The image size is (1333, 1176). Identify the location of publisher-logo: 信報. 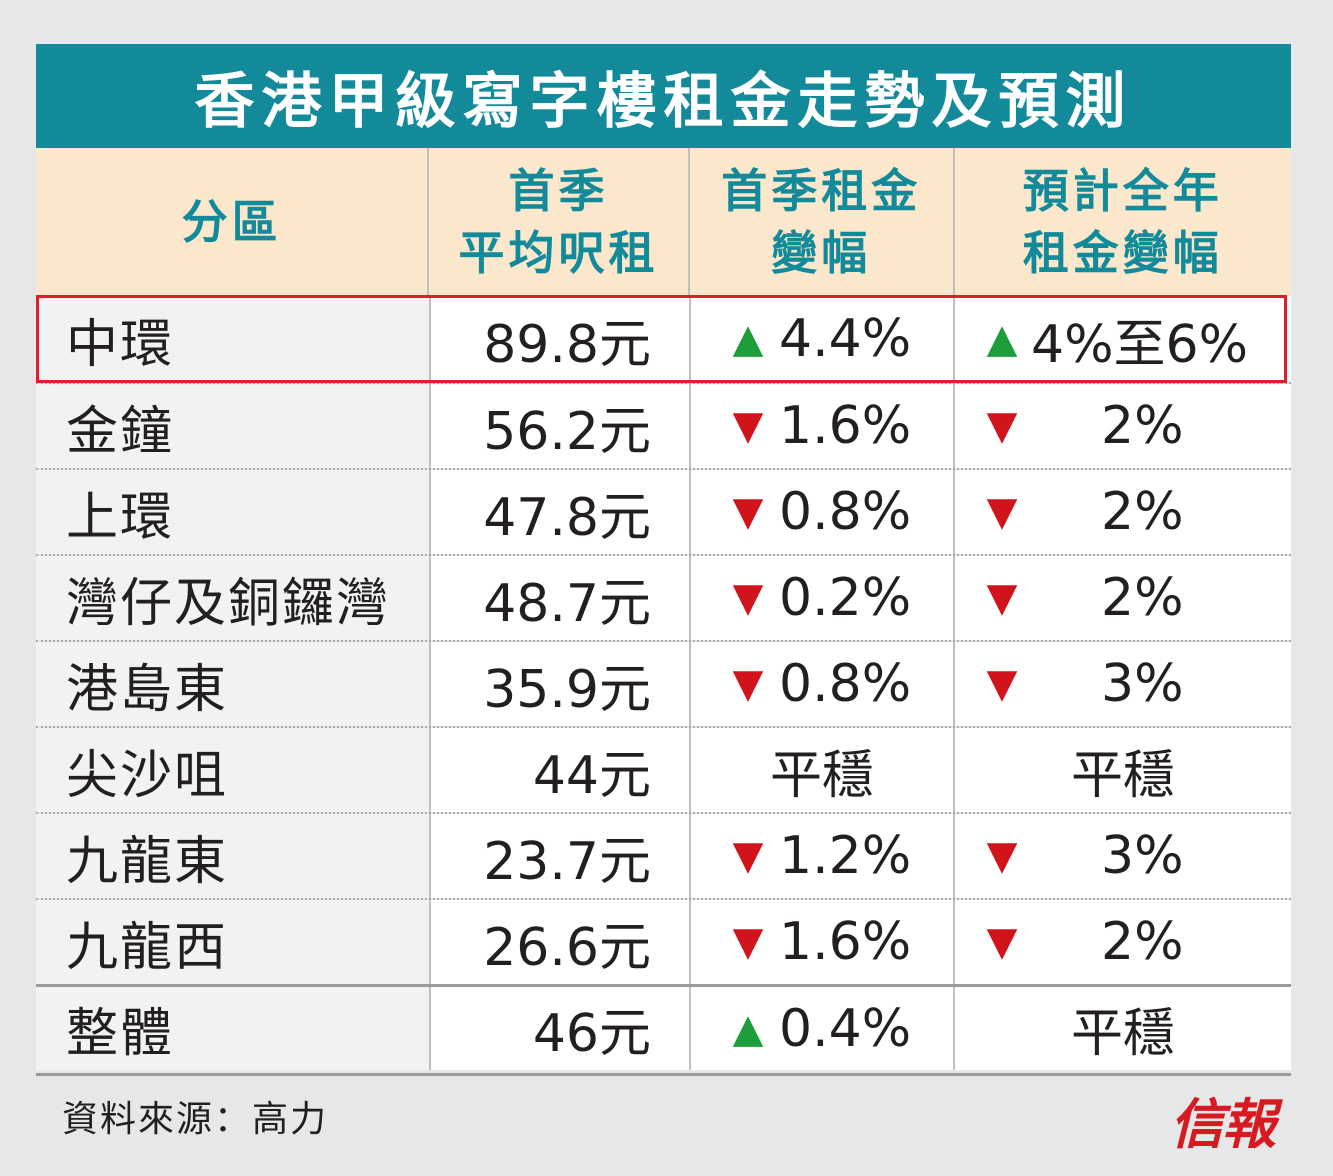
(1223, 1124).